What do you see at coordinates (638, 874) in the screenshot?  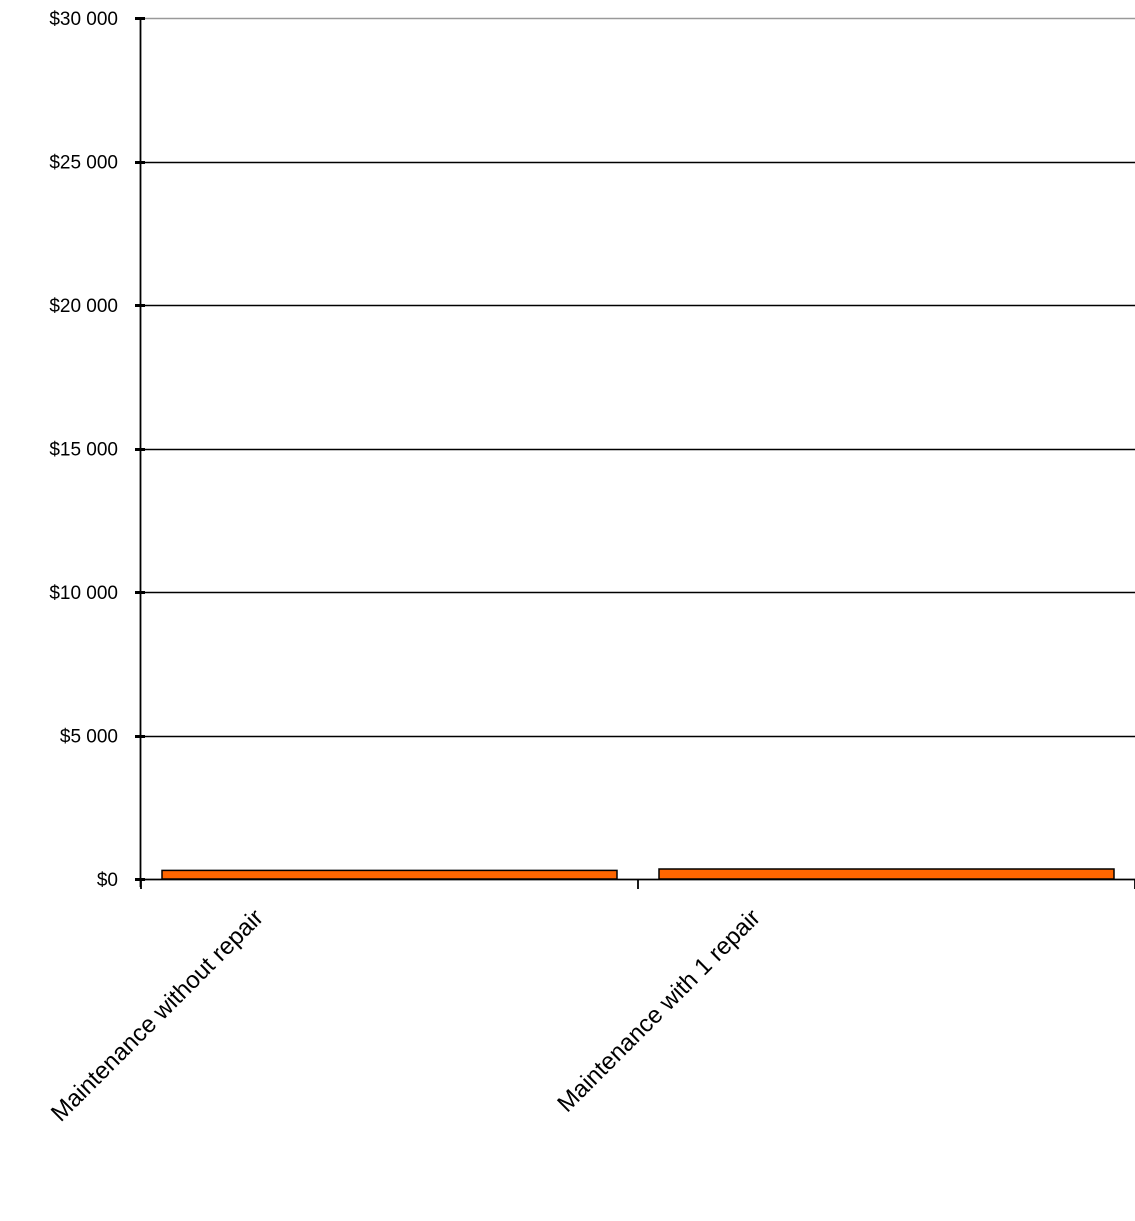 I see `bars` at bounding box center [638, 874].